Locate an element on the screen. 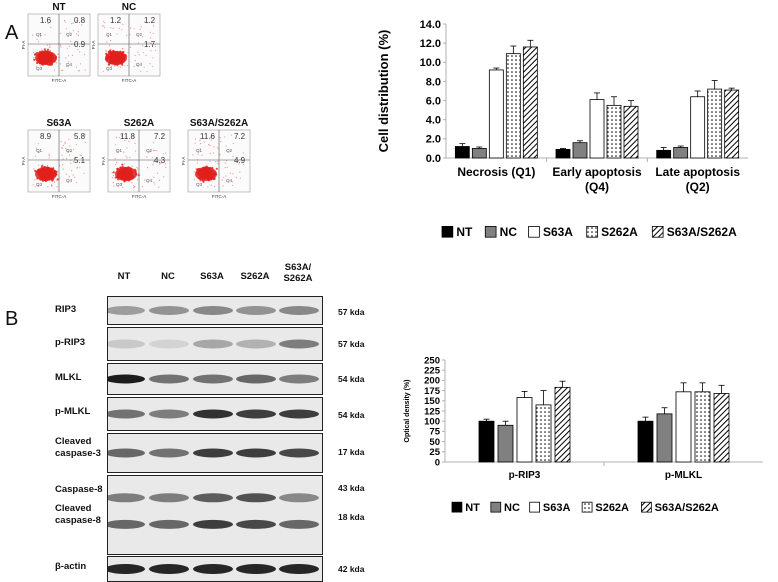 This screenshot has height=582, width=778. panel-b-letter: B is located at coordinates (12, 319).